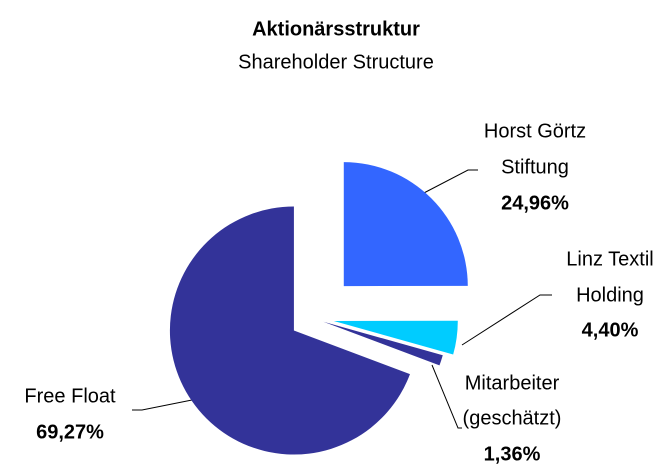  I want to click on chart-title: Aktionärsstruktur, so click(336, 29).